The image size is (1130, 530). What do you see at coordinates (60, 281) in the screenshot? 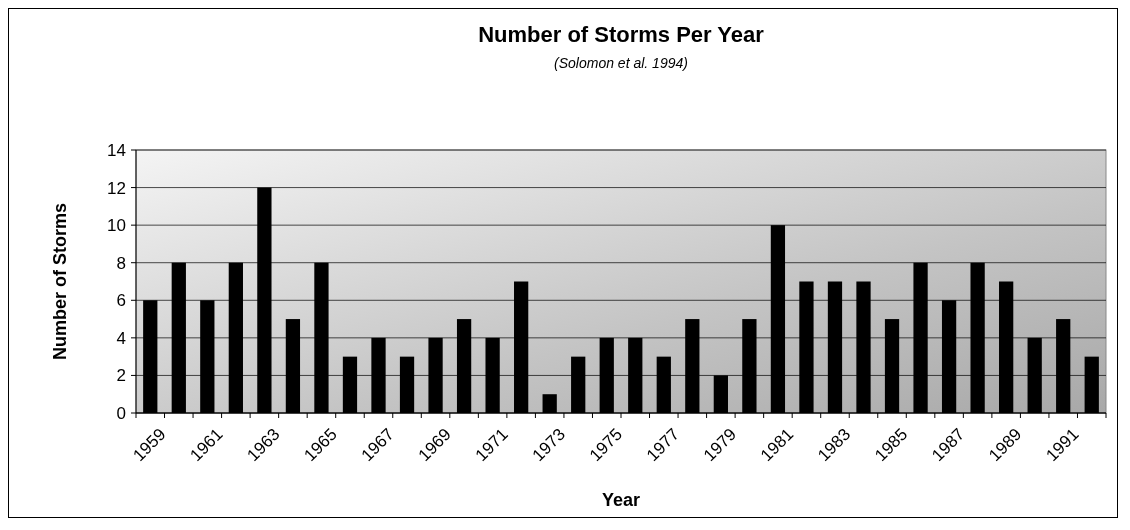
I see `y-axis-title: Number of Storms` at bounding box center [60, 281].